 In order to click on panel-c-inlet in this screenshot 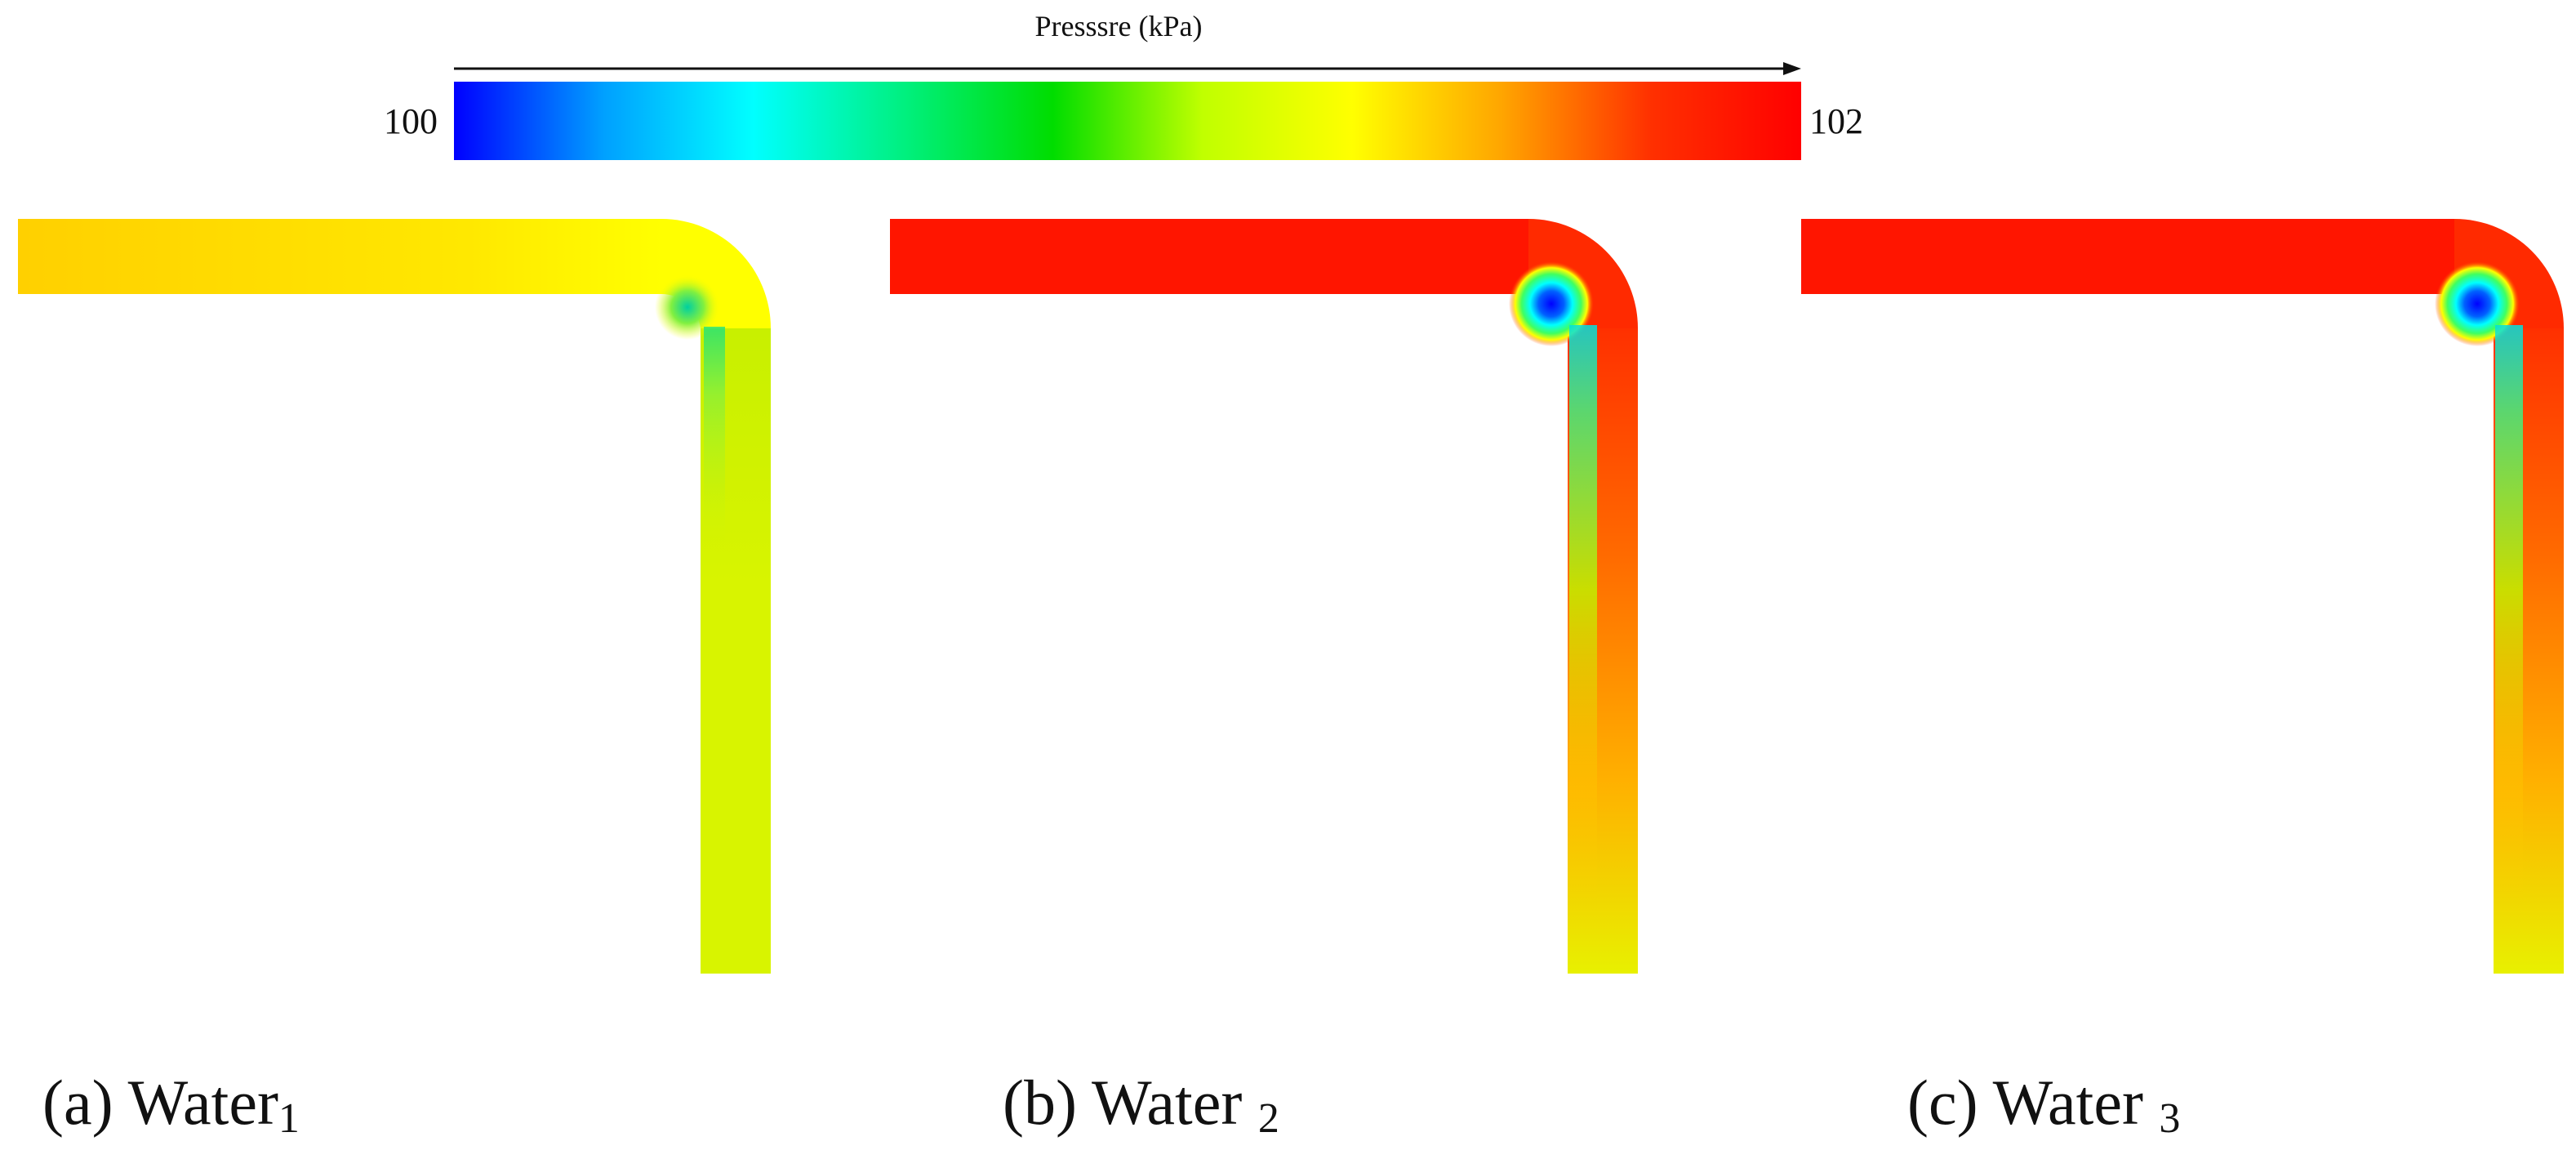, I will do `click(2127, 256)`.